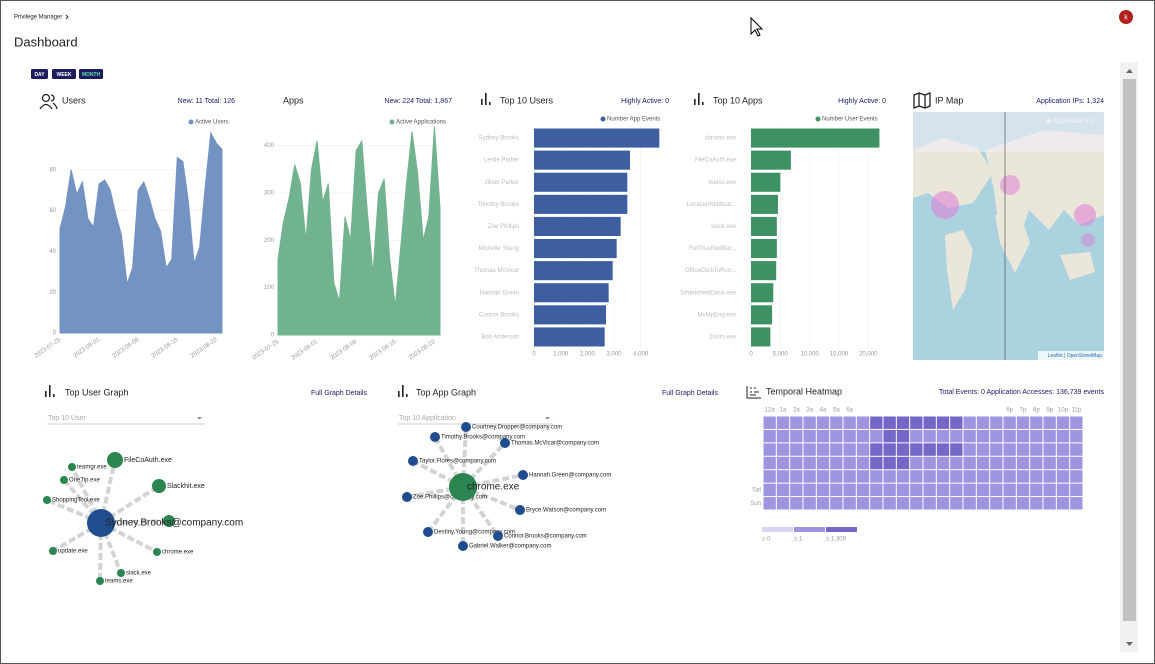  What do you see at coordinates (38, 18) in the screenshot?
I see `breadcrumb: Privilege Manager` at bounding box center [38, 18].